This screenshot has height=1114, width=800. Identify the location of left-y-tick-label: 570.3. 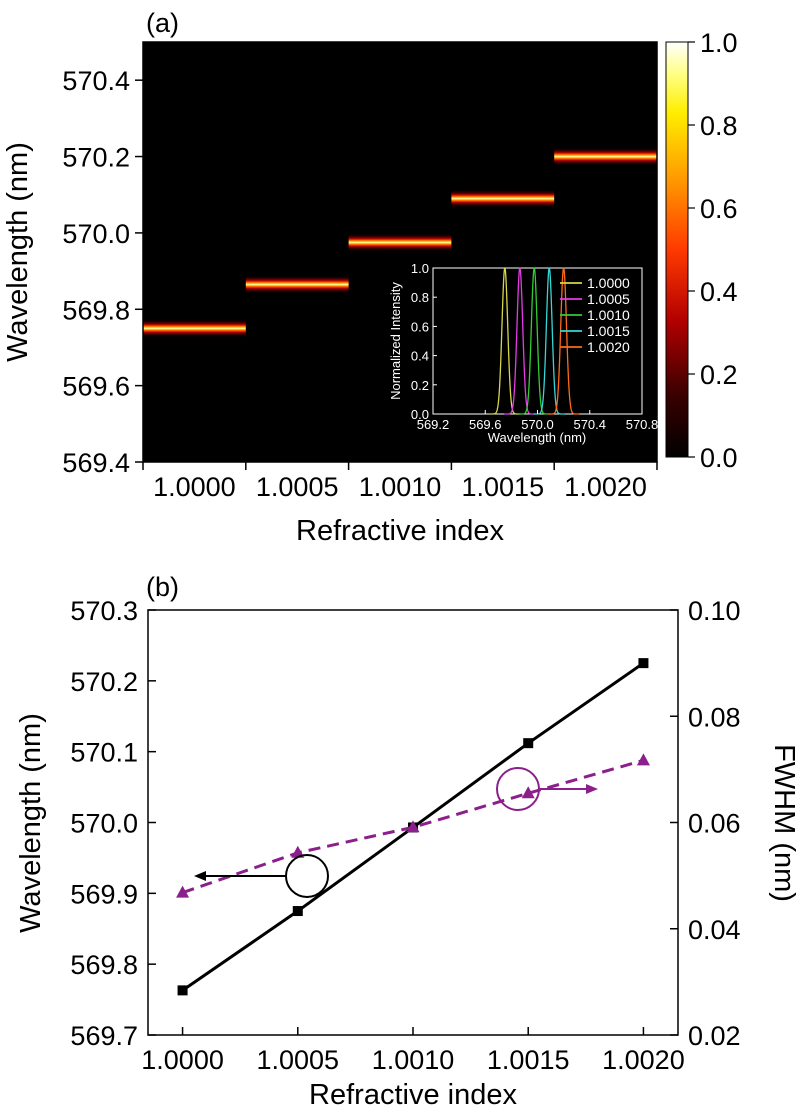
(104, 611).